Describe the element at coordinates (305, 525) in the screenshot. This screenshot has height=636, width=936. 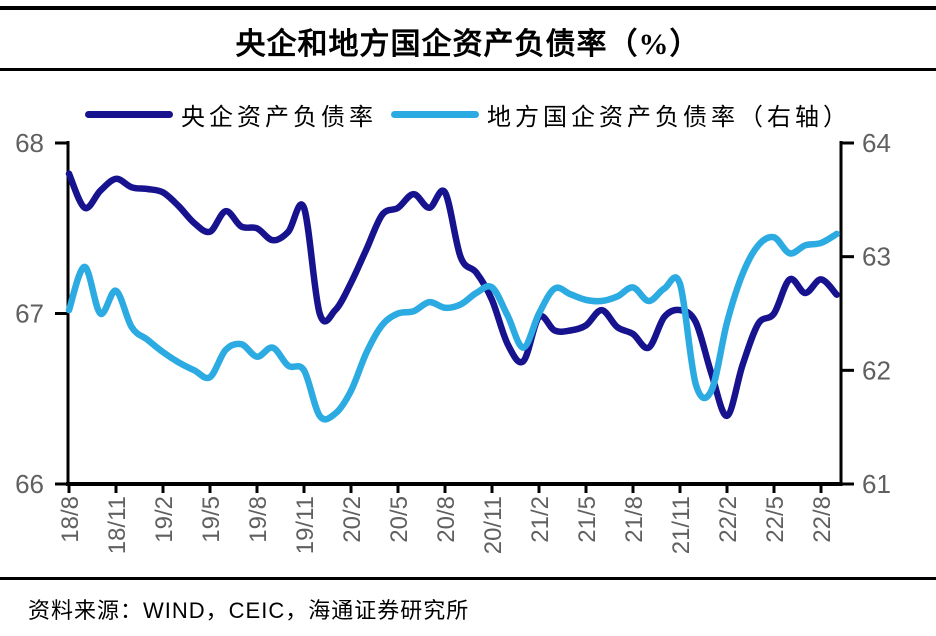
I see `x-axis-tick-label: 19/11` at that location.